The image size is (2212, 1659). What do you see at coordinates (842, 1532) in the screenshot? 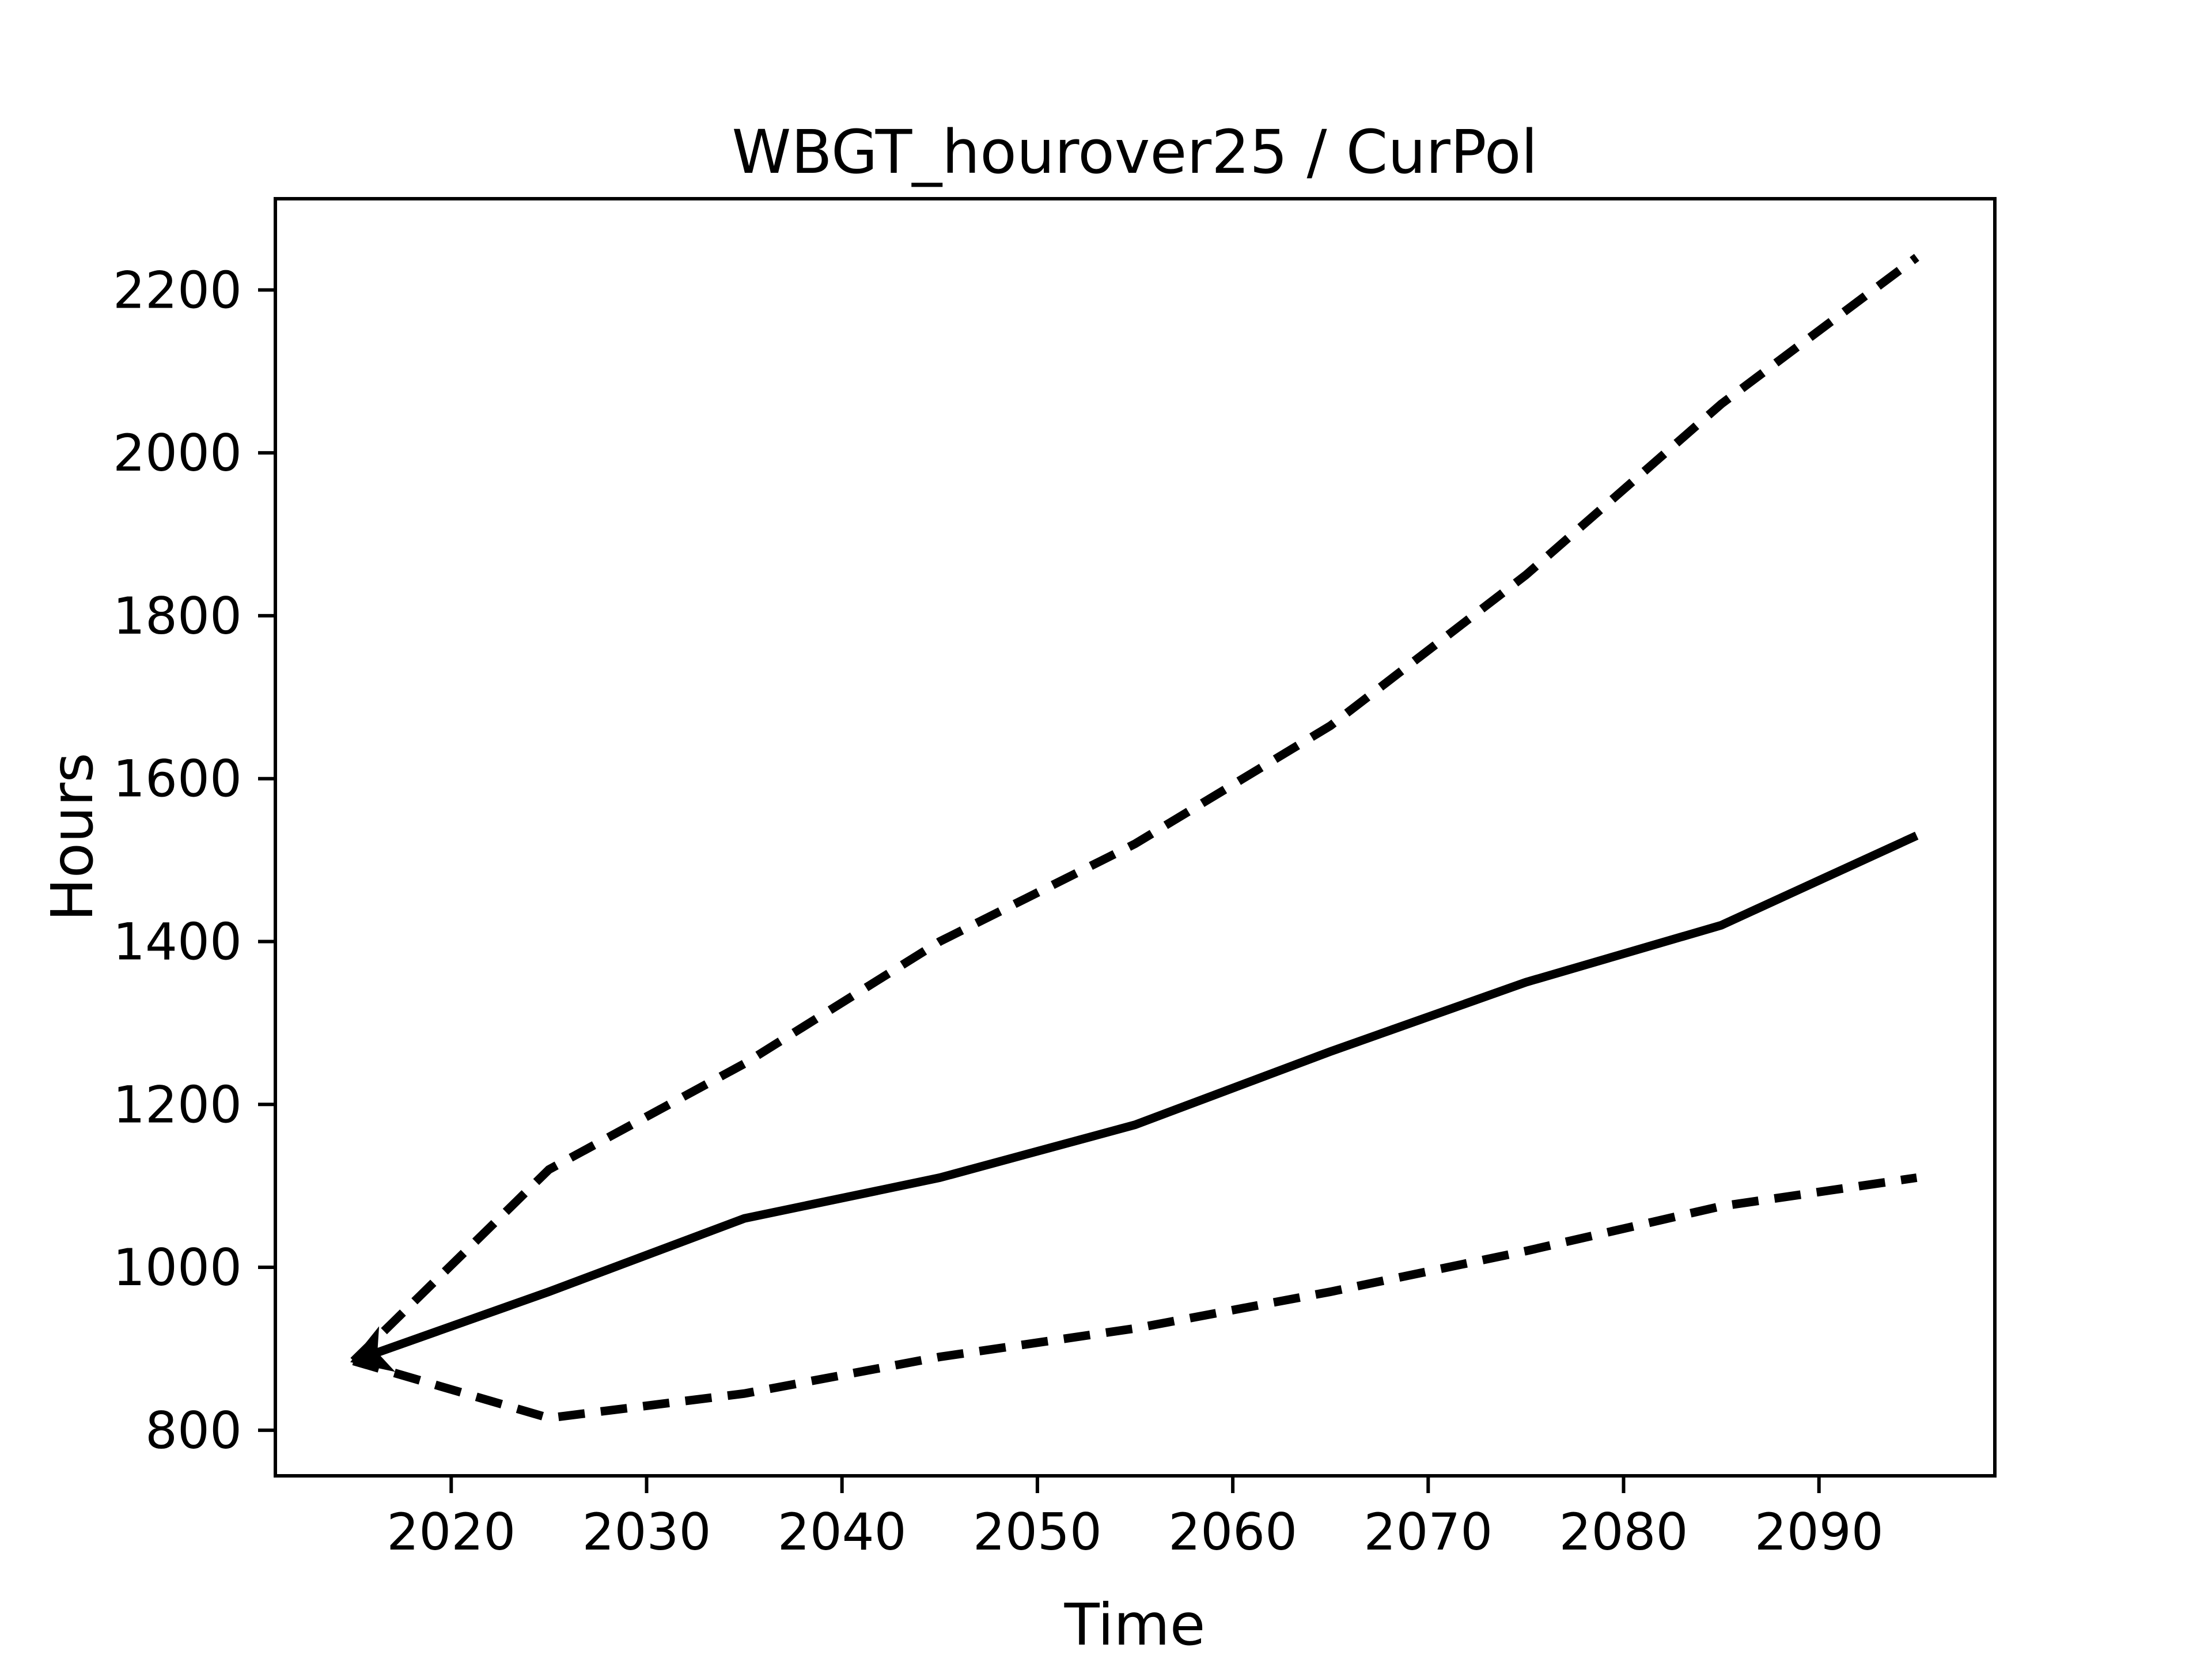
I see `x-tick-label: 2040` at bounding box center [842, 1532].